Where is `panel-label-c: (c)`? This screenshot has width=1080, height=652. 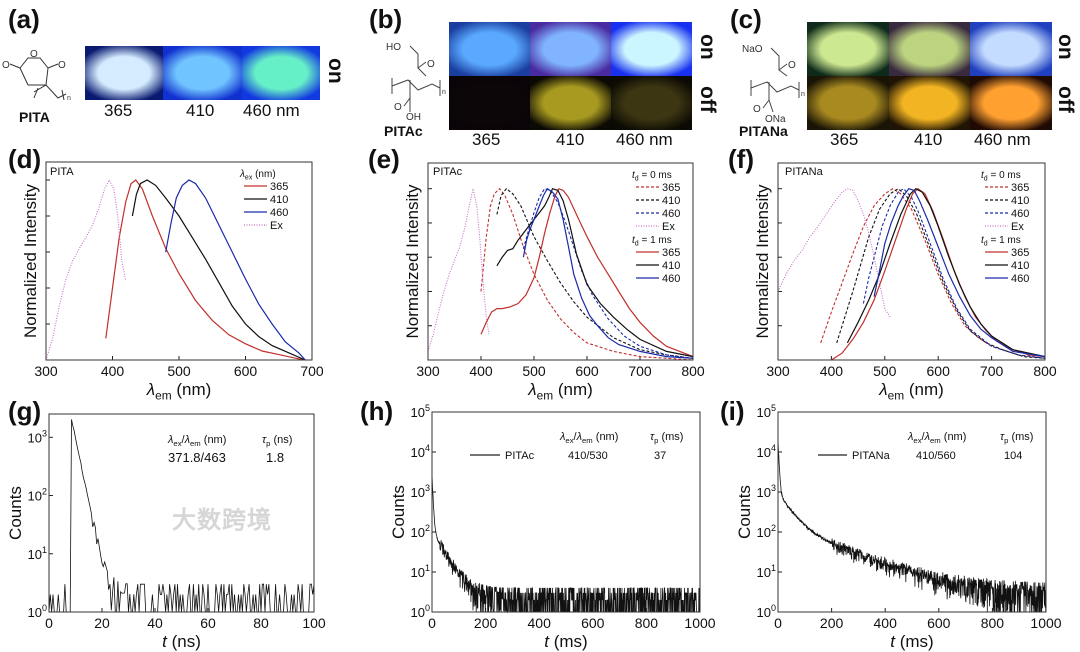
panel-label-c: (c) is located at coordinates (746, 19).